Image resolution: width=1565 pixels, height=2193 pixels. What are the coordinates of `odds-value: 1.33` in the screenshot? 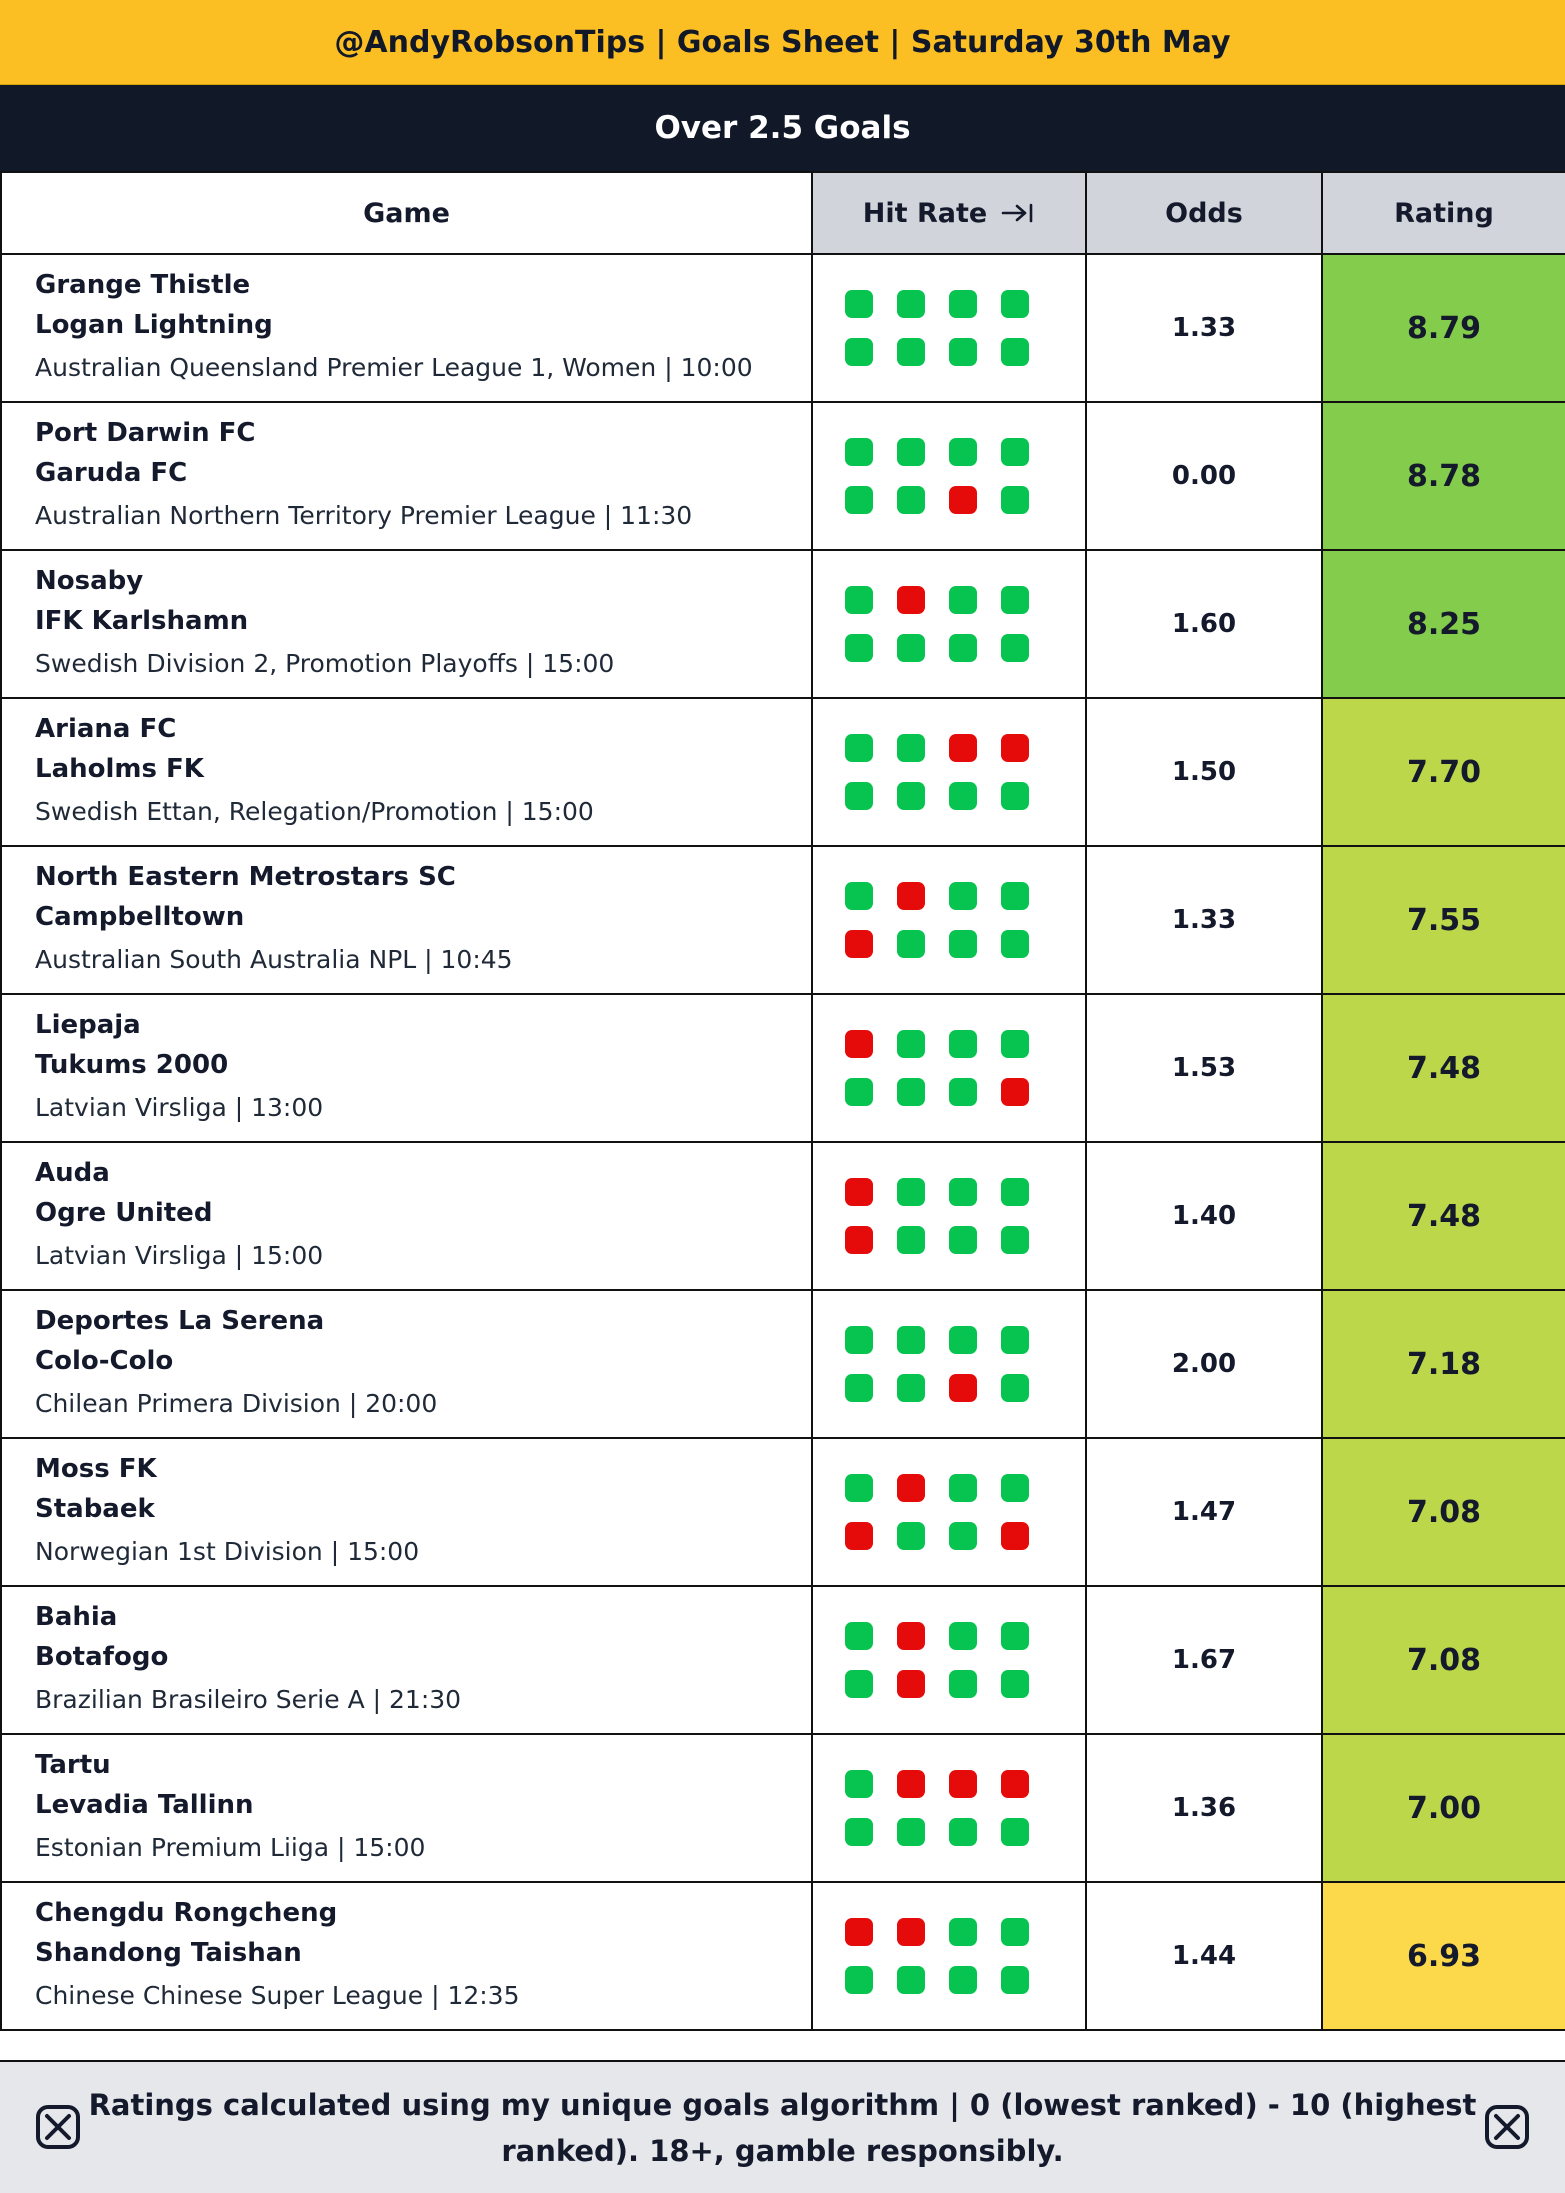 It's located at (1204, 920).